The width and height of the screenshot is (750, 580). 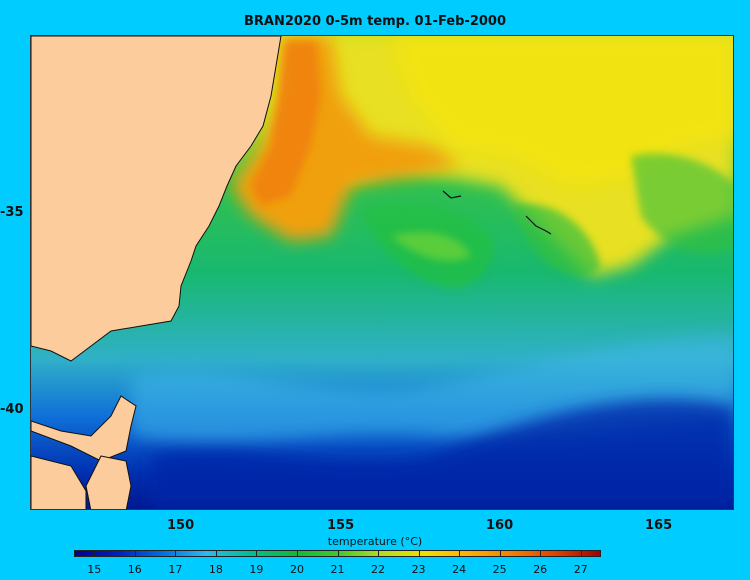 I want to click on colorbar-tick-label: 27, so click(x=580, y=569).